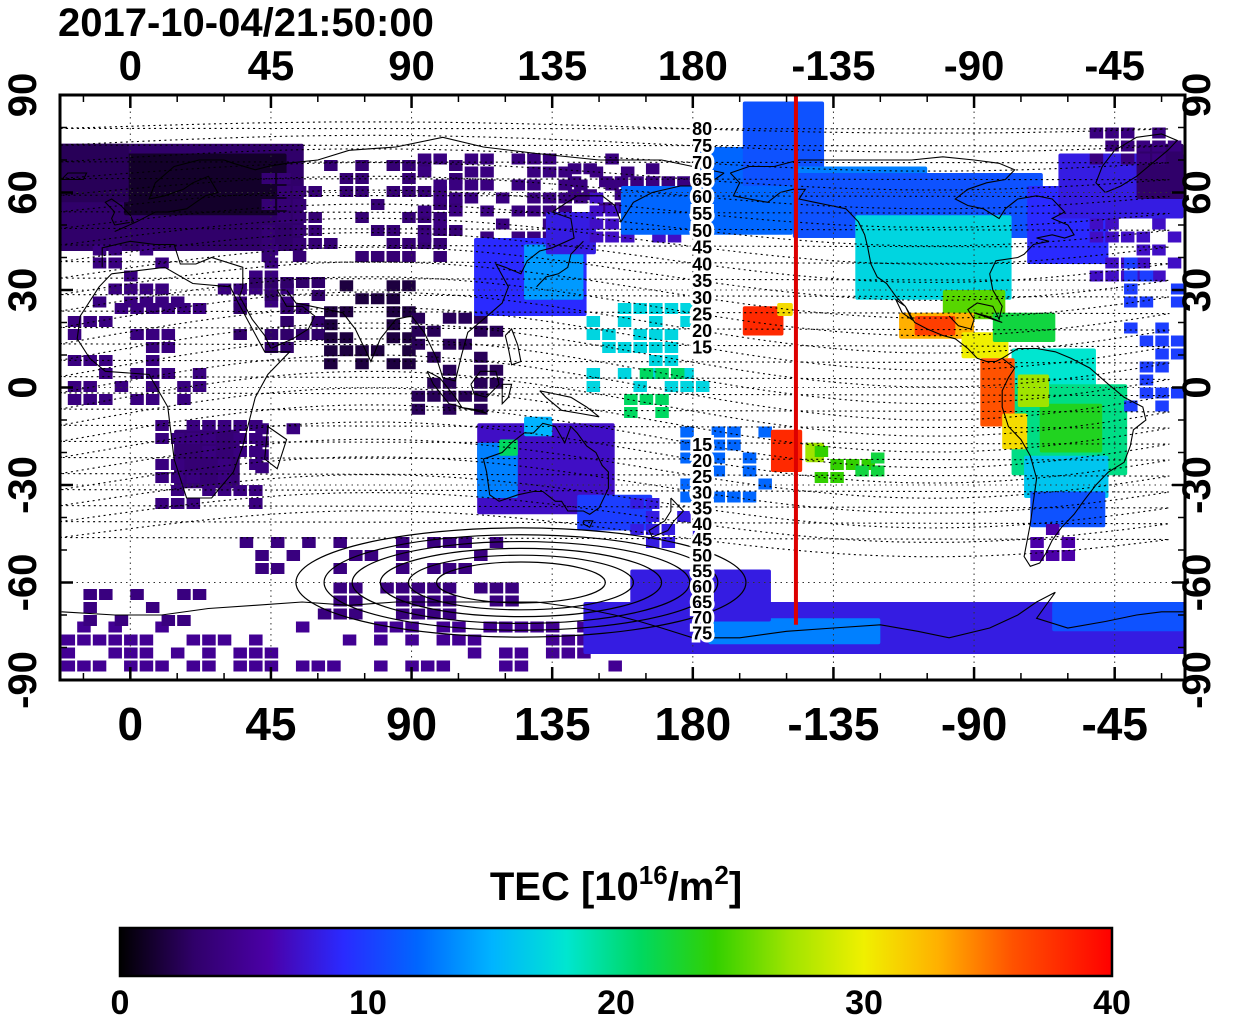 The image size is (1235, 1021). Describe the element at coordinates (692, 724) in the screenshot. I see `x-tick-label-bottom: 180` at that location.